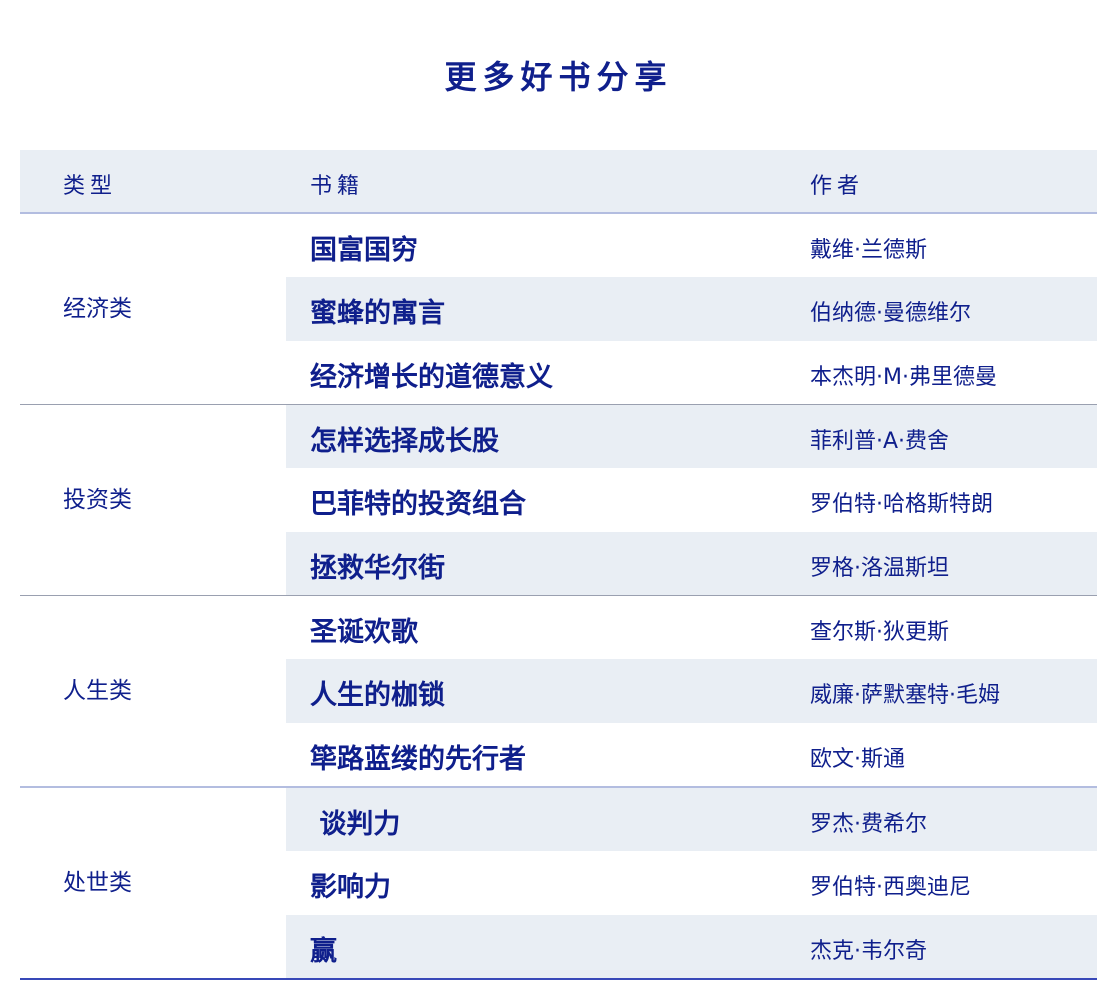 The image size is (1117, 996). I want to click on table-row: 巴菲特的投资组合 罗伯特·哈格斯特朗, so click(691, 499).